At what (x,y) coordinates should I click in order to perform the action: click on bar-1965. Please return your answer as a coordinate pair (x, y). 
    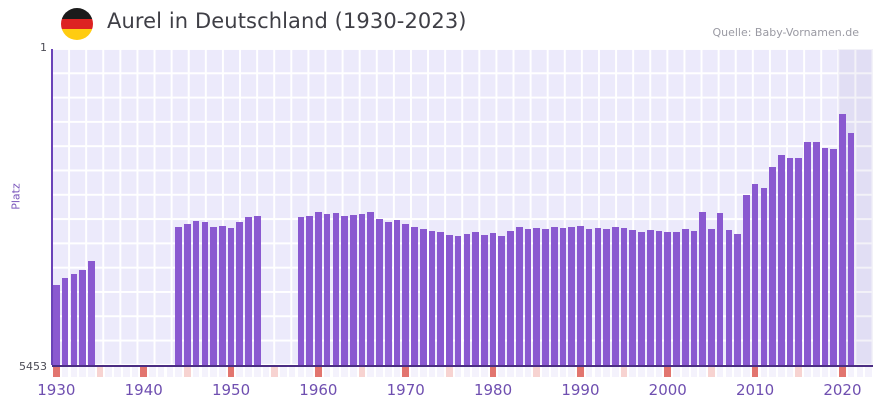
    Looking at the image, I should click on (362, 289).